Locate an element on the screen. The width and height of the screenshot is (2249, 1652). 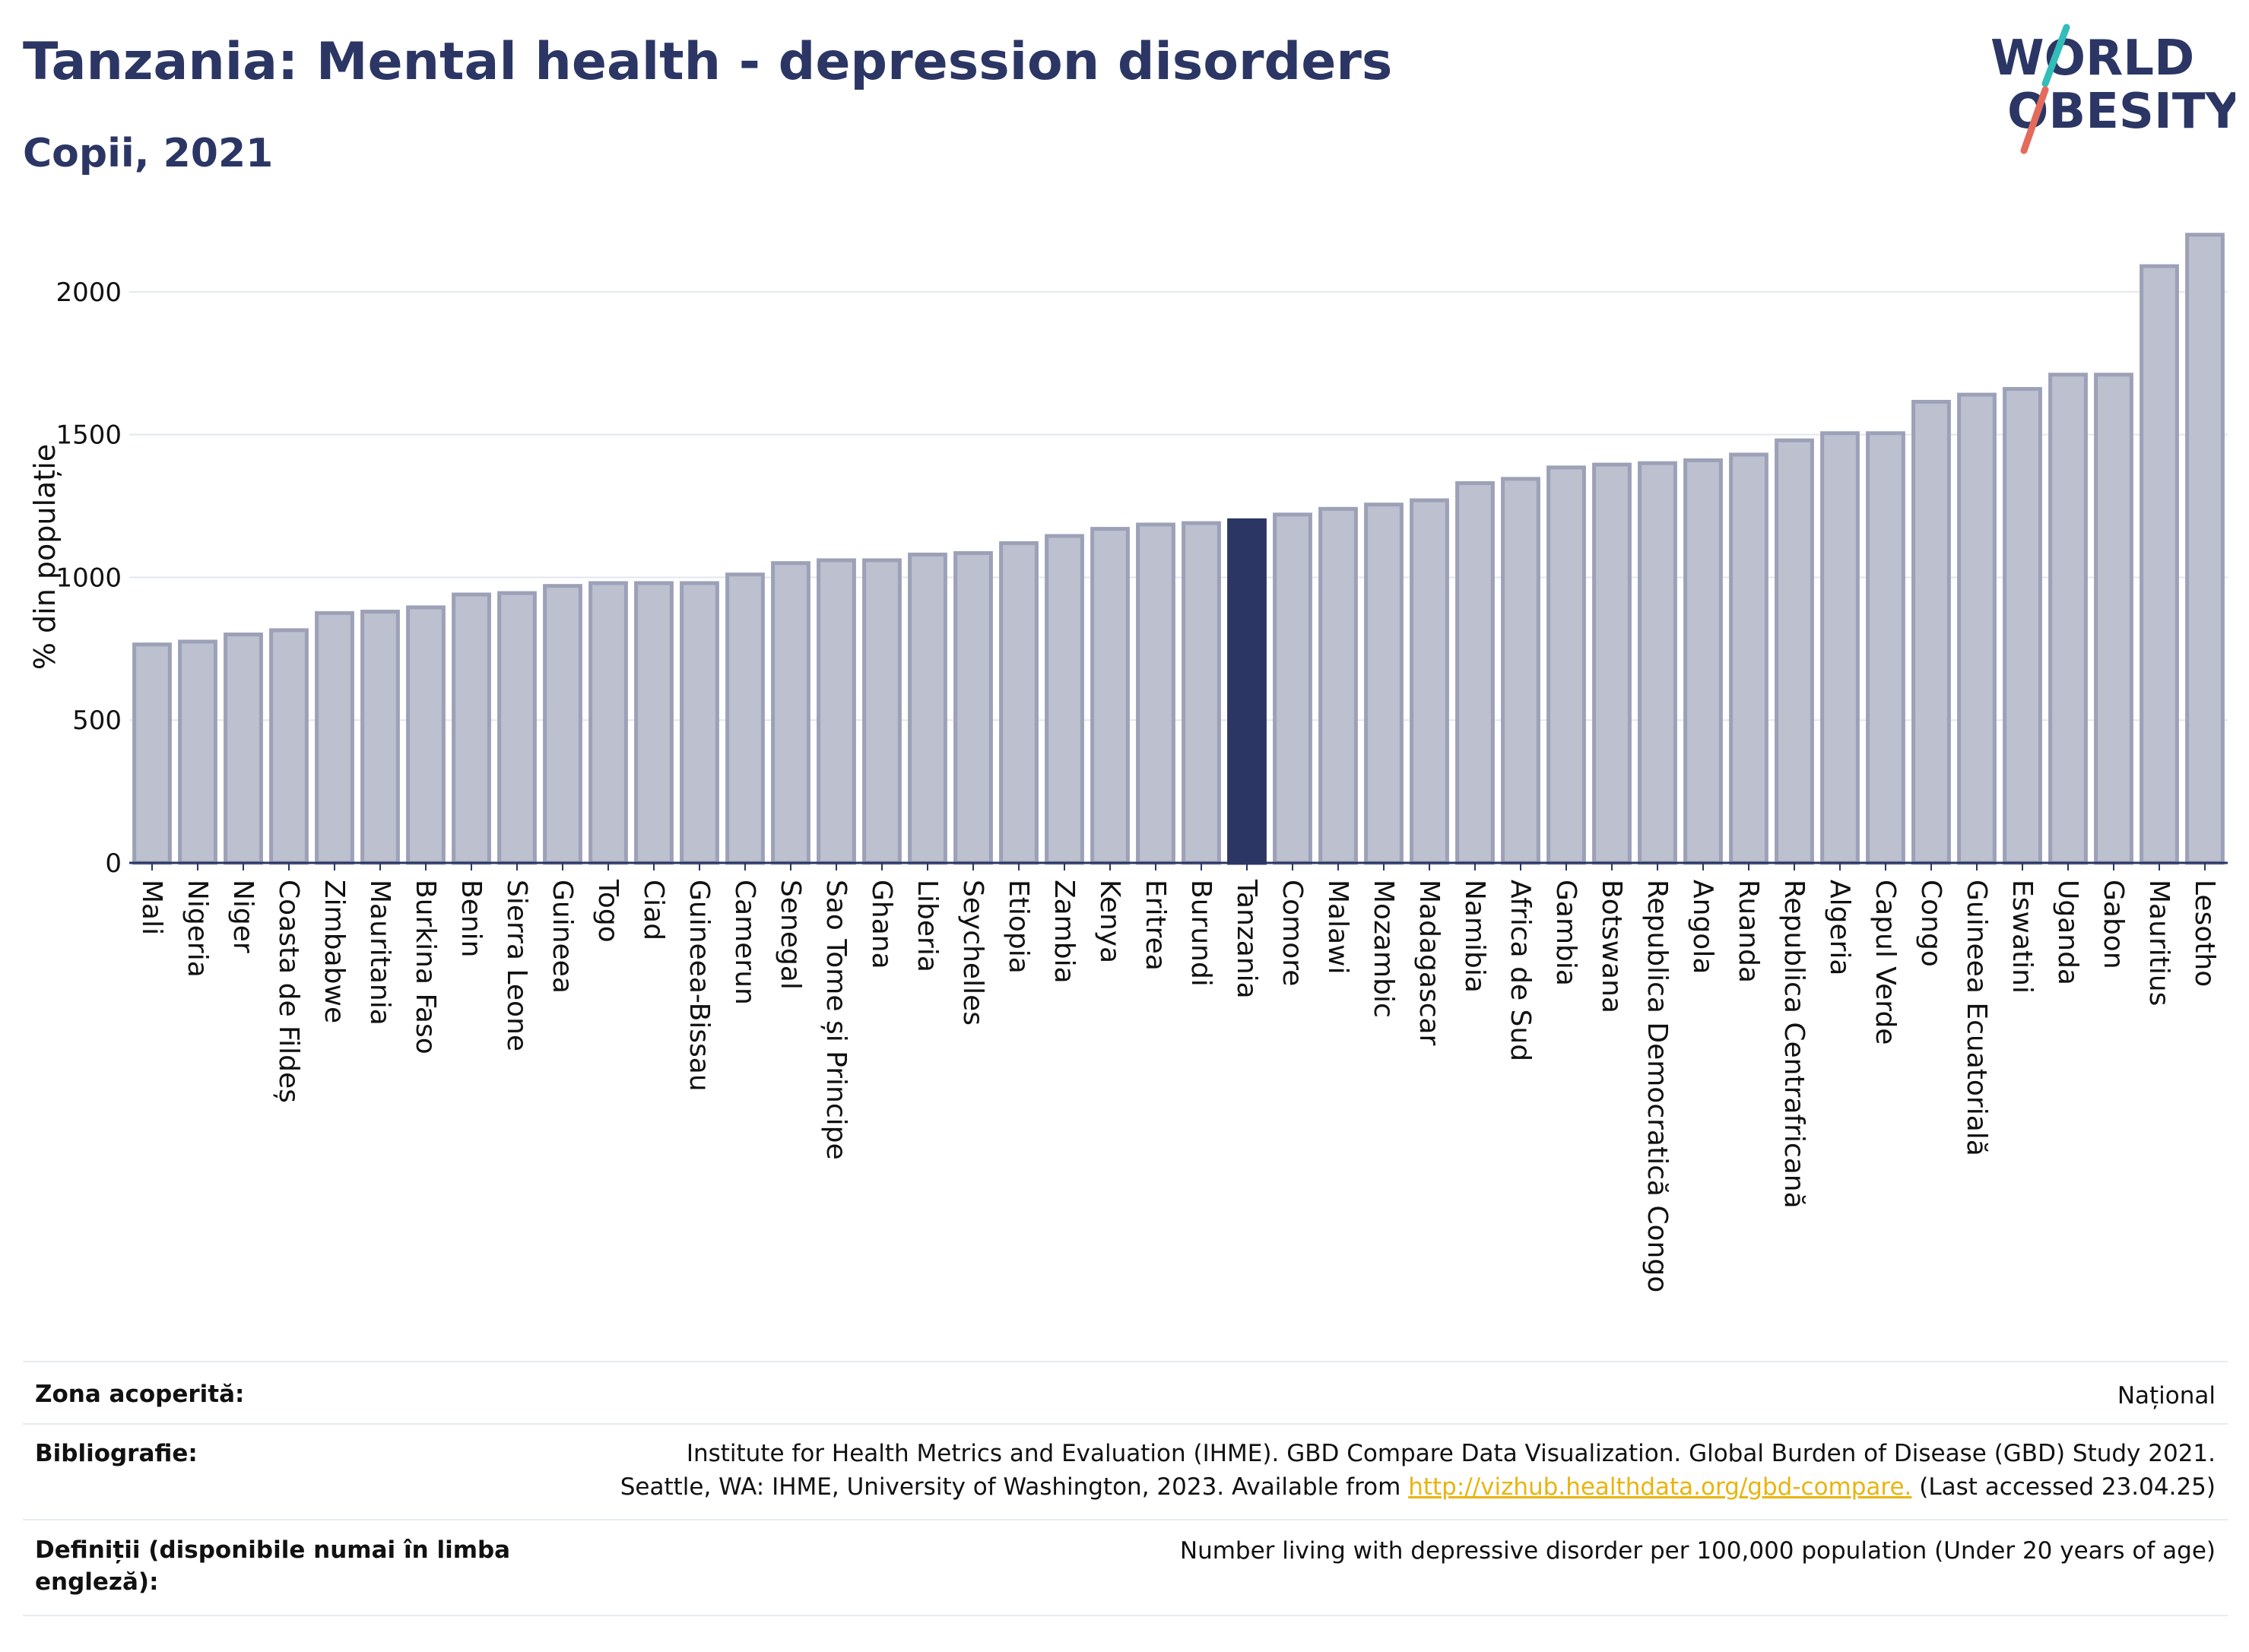
coverage-value: Național is located at coordinates (2166, 1395).